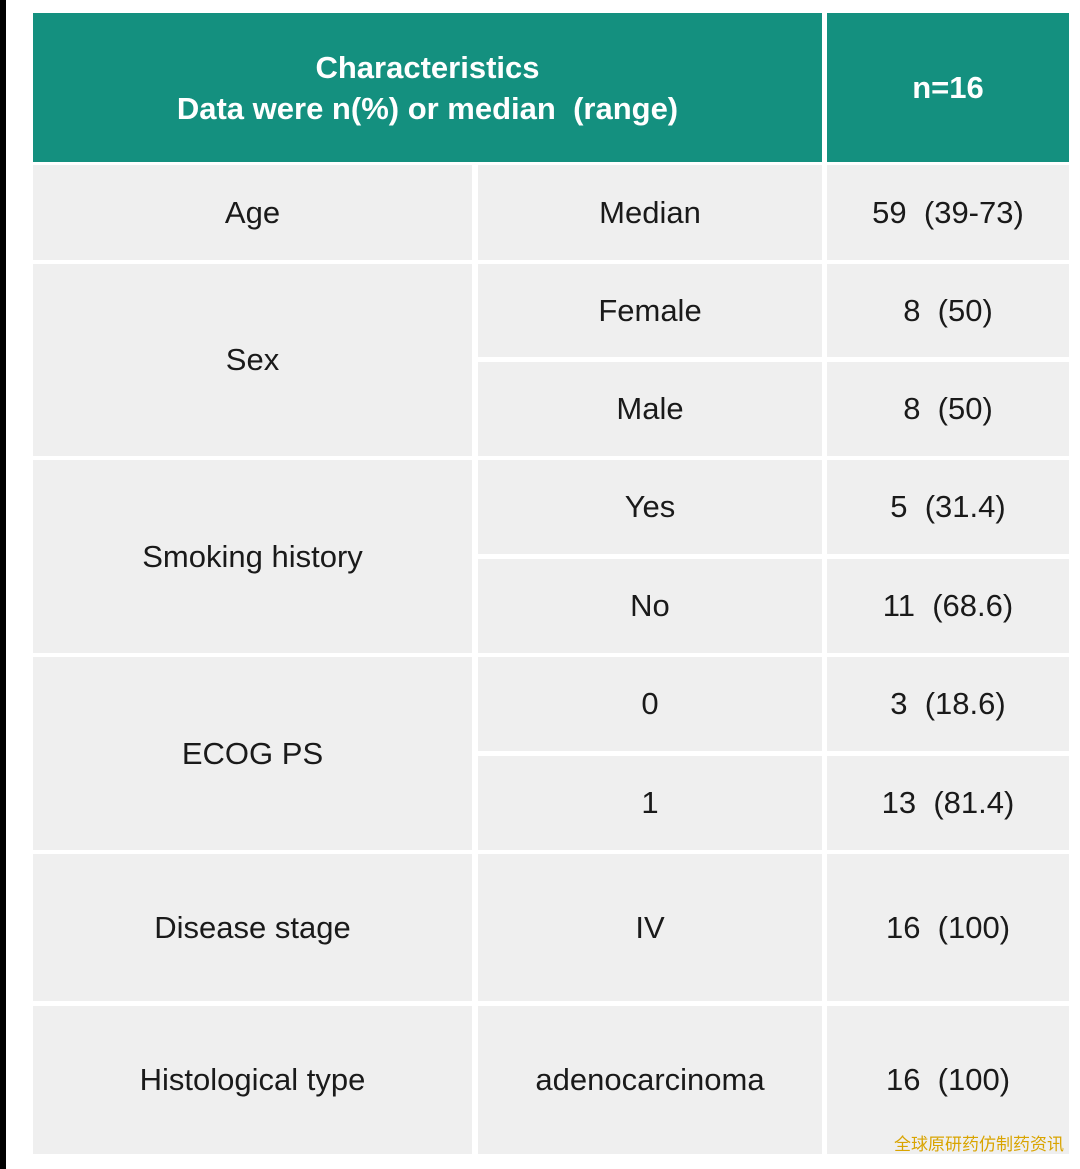 This screenshot has width=1080, height=1169. Describe the element at coordinates (948, 704) in the screenshot. I see `value-ecog-0: 3 (18.6)` at that location.